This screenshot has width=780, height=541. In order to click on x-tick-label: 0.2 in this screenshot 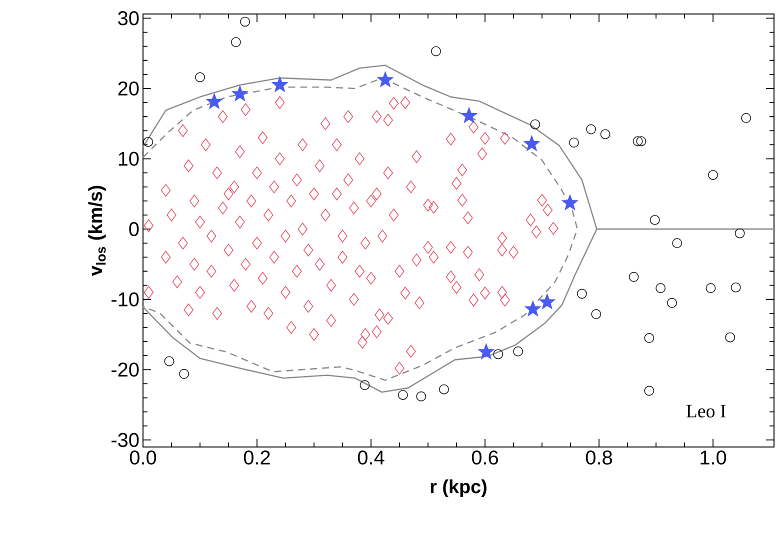, I will do `click(257, 457)`.